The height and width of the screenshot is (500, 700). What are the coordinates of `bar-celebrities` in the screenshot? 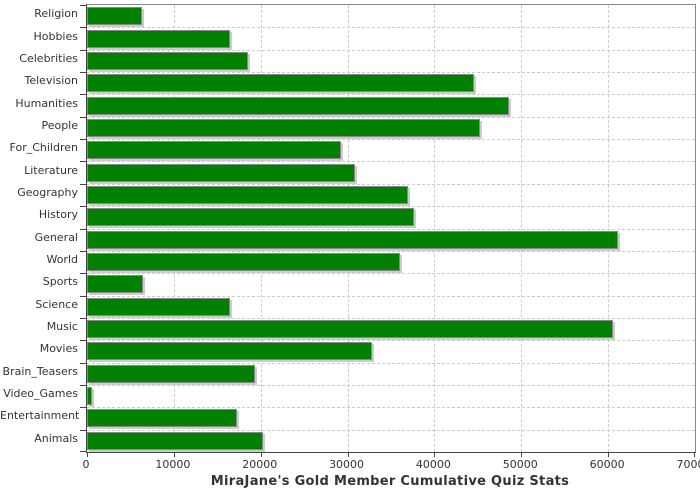 It's located at (167, 60).